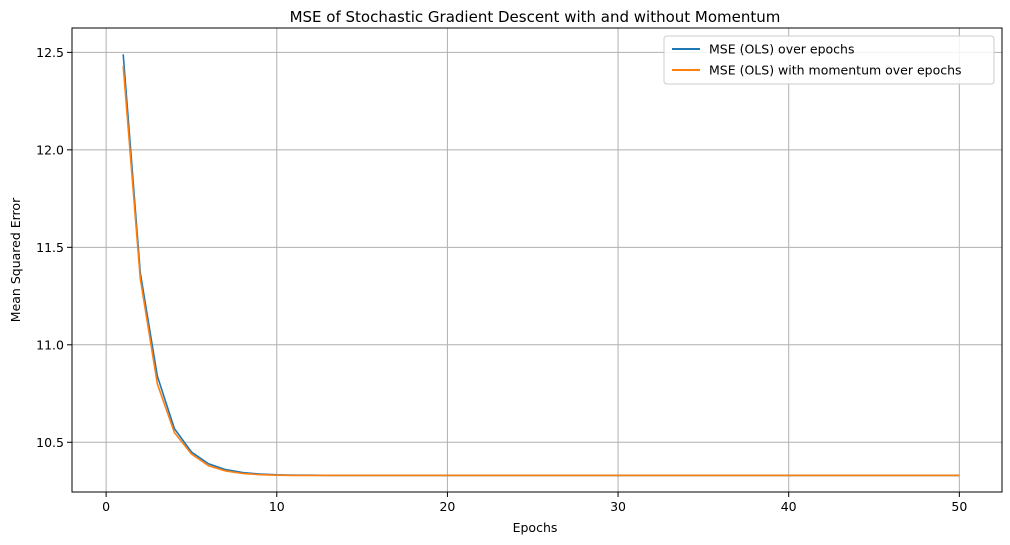  I want to click on x-tick-label: 0, so click(106, 506).